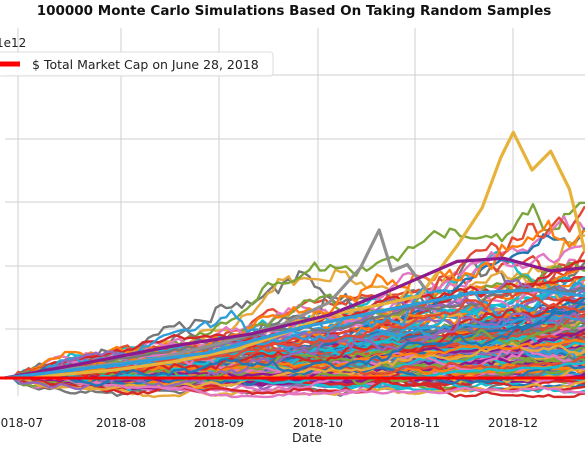  I want to click on x-tick-label: 2018-09, so click(219, 423).